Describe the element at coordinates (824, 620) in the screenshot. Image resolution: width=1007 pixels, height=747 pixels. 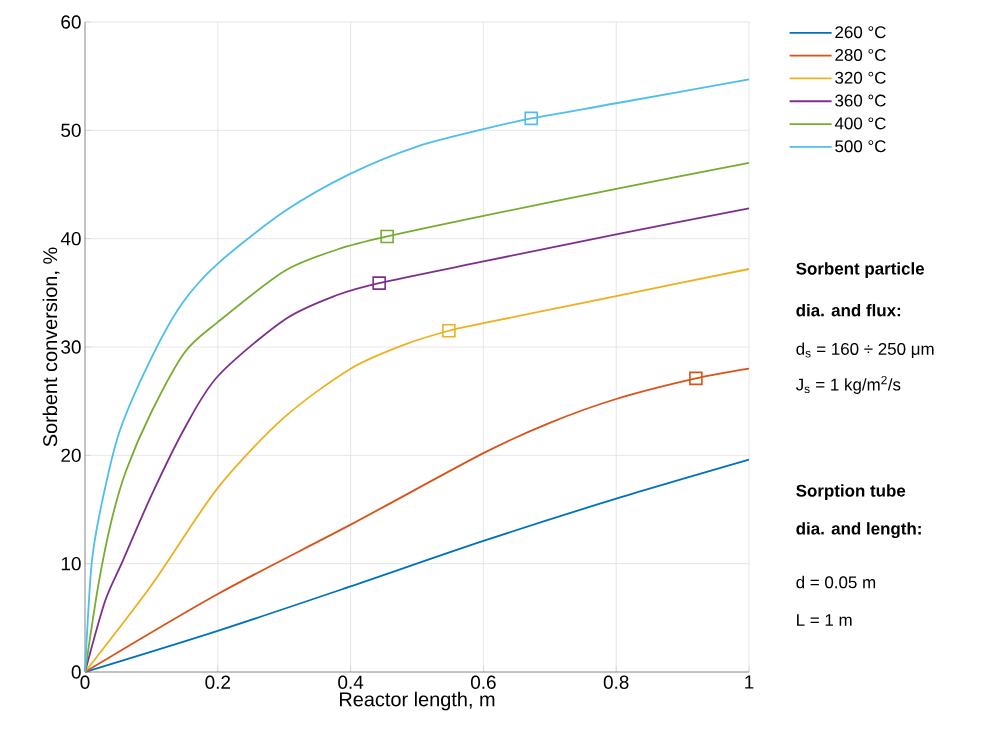
I see `text: L = 1 m` at that location.